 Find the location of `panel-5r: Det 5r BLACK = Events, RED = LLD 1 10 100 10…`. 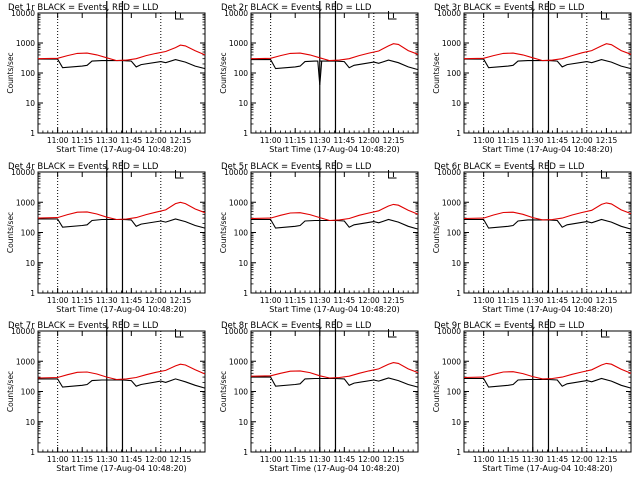

panel-5r: Det 5r BLACK = Events, RED = LLD 1 10 100 10… is located at coordinates (319, 237).